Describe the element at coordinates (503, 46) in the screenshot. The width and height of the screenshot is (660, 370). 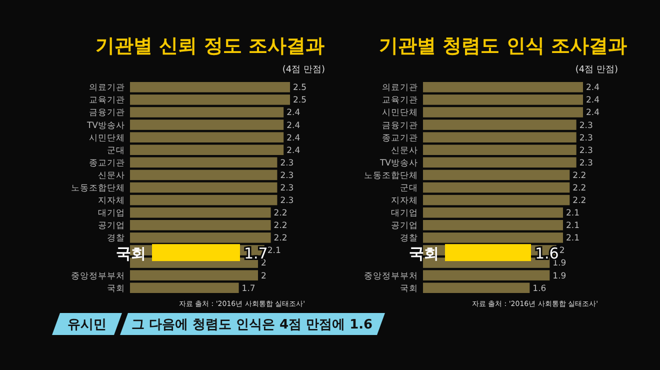
I see `chart-title: 기관별 청렴도 인식 조사결과` at that location.